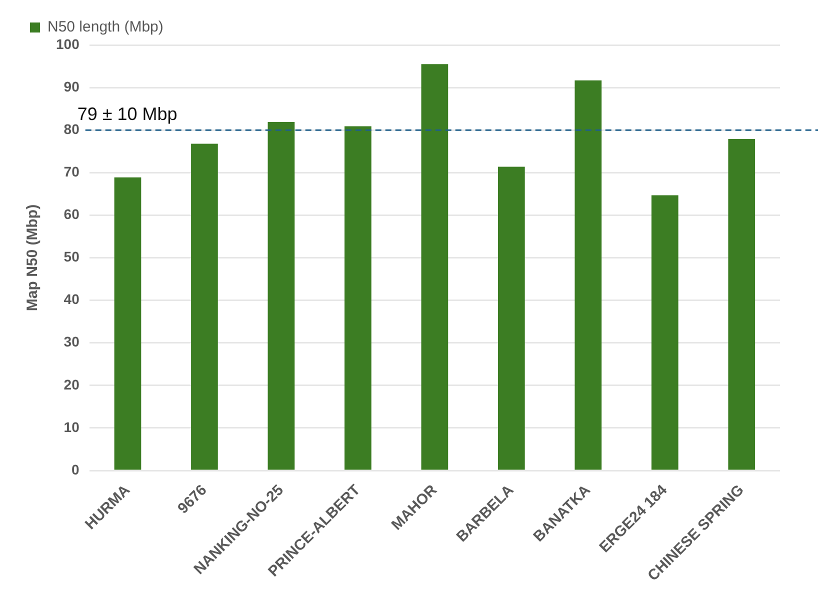  Describe the element at coordinates (72, 384) in the screenshot. I see `y-tick-label: 20` at that location.